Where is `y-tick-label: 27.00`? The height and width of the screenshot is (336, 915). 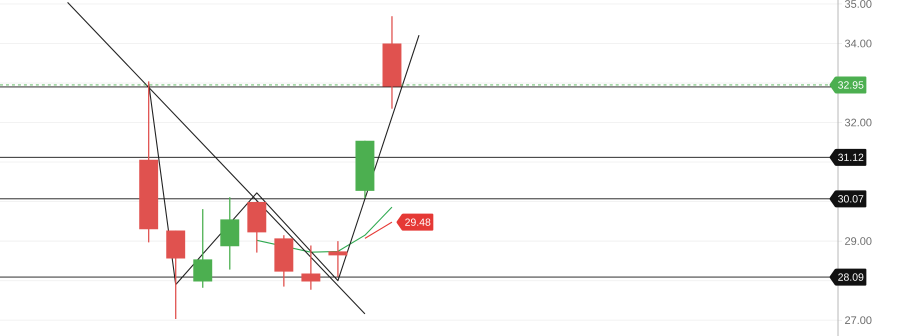
y-tick-label: 27.00 is located at coordinates (858, 320).